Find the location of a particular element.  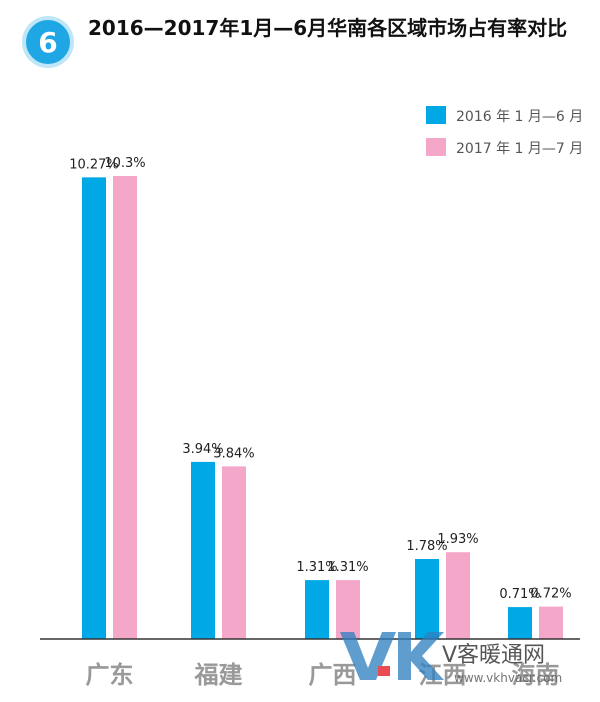

x-tick-label-广东: 广东 is located at coordinates (110, 675).